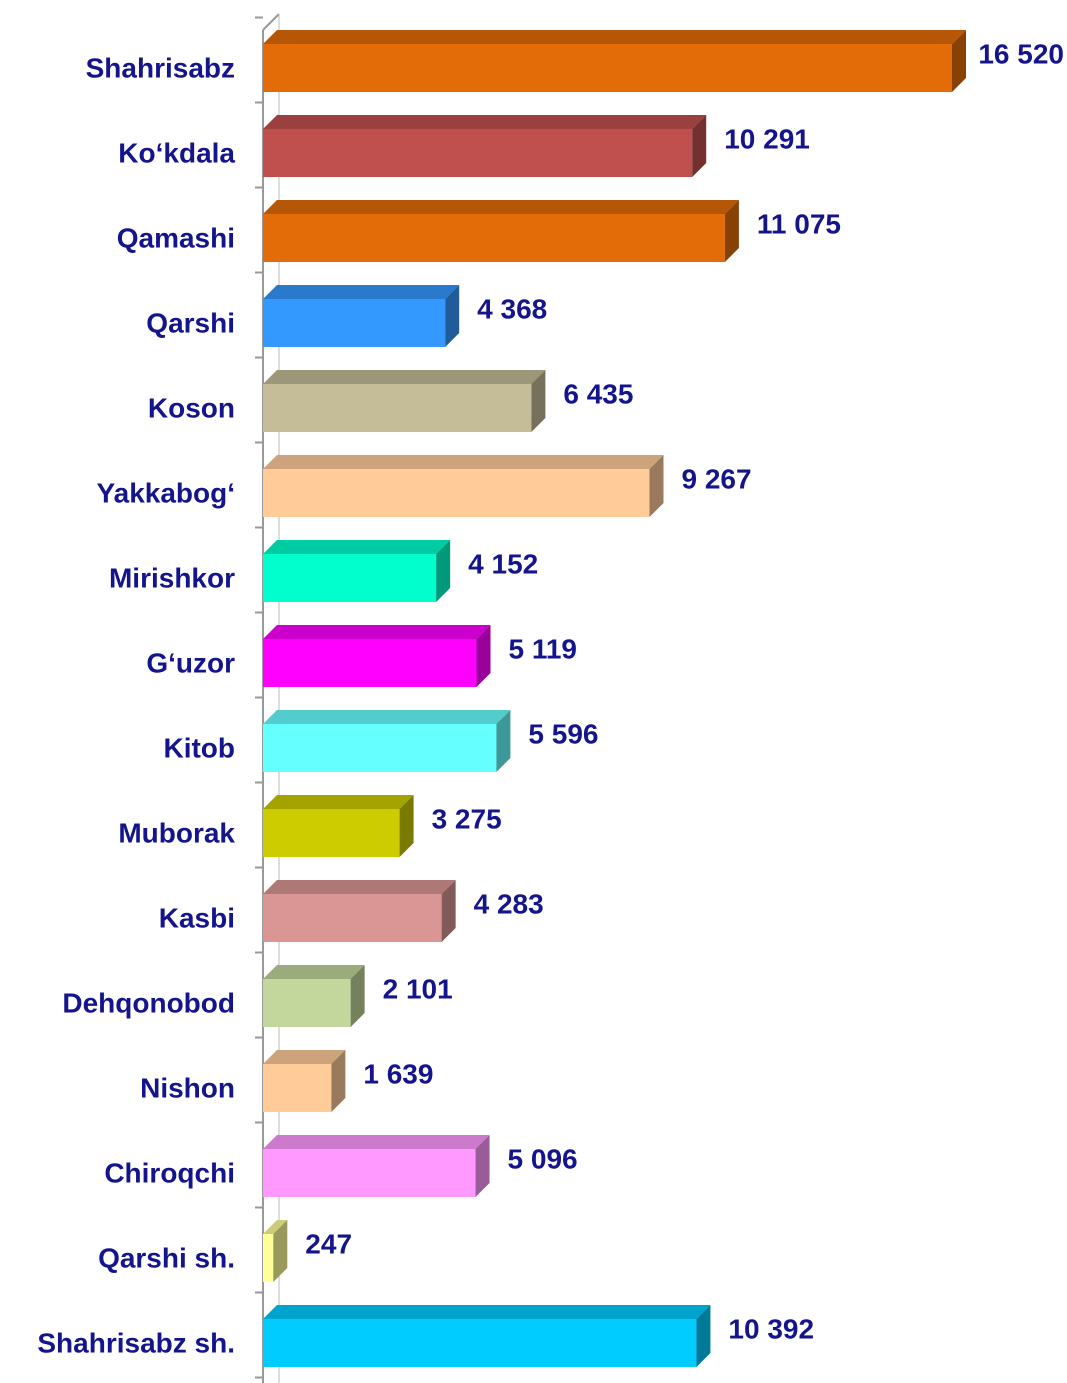 The height and width of the screenshot is (1383, 1067). What do you see at coordinates (271, 22) in the screenshot?
I see `axis-depth` at bounding box center [271, 22].